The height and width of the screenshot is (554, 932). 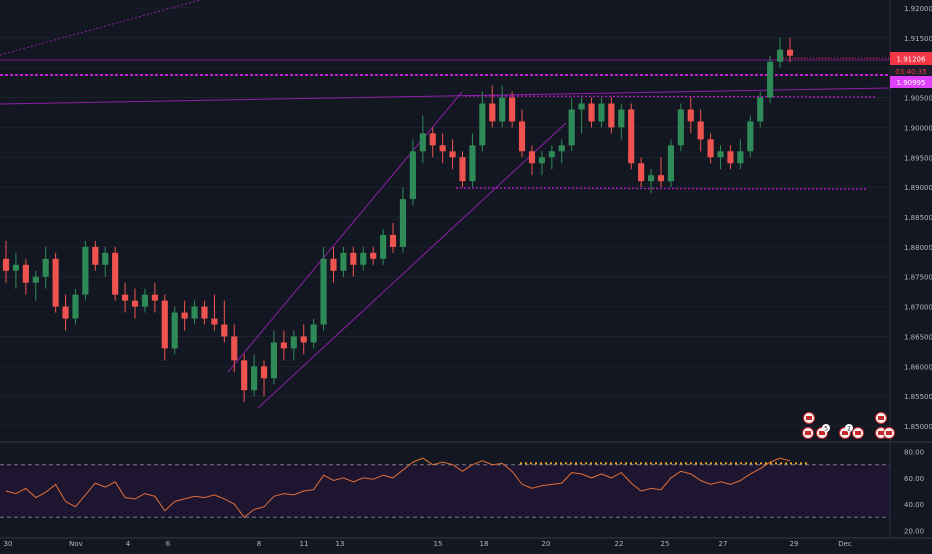 What do you see at coordinates (918, 39) in the screenshot?
I see `price-tick-label: 1.91500` at bounding box center [918, 39].